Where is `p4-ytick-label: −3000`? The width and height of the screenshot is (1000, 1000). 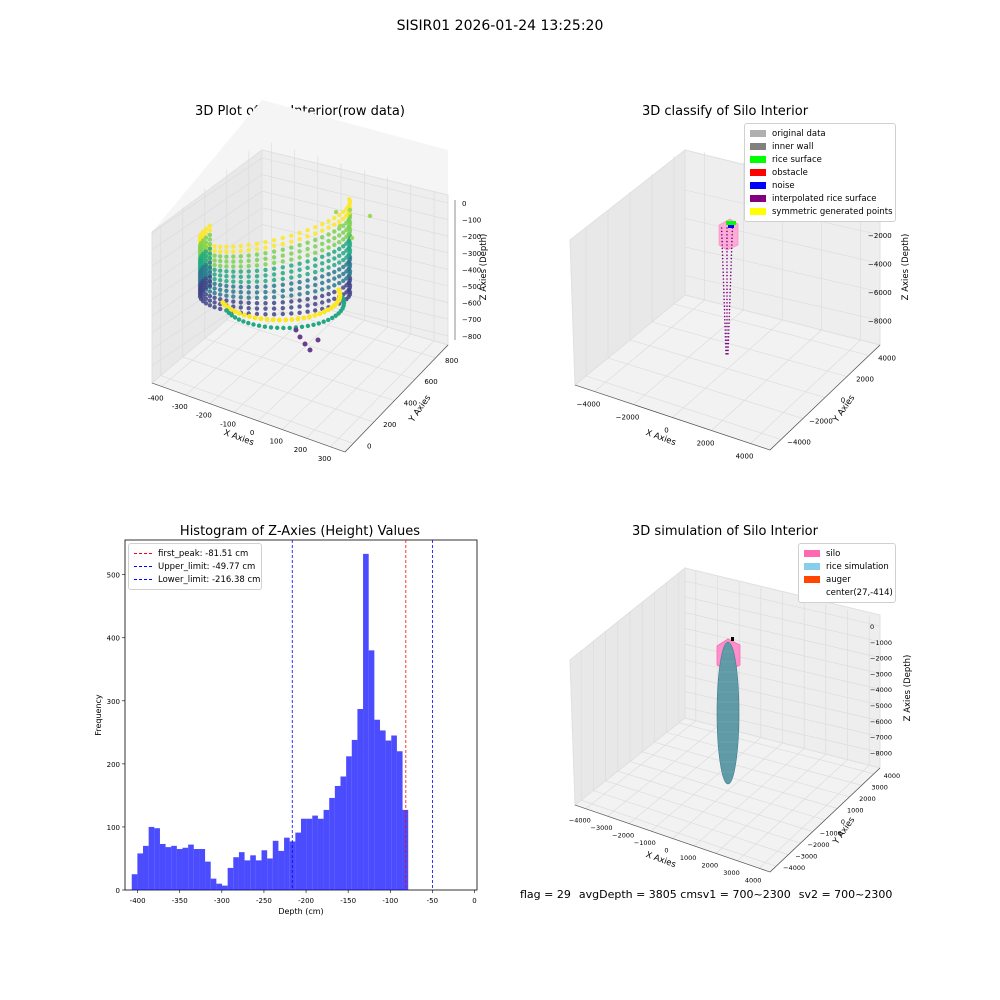
p4-ytick-label: −3000 is located at coordinates (806, 857).